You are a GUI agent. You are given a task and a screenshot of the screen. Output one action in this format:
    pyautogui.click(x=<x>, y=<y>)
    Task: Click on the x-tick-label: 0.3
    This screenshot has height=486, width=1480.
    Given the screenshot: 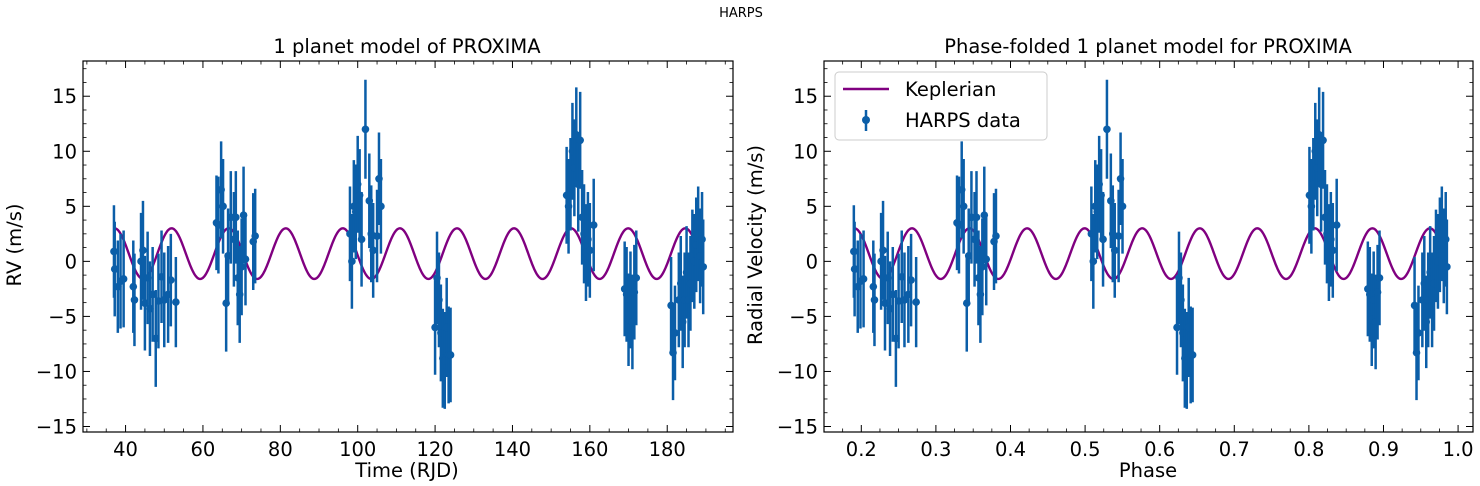 What is the action you would take?
    pyautogui.click(x=935, y=449)
    